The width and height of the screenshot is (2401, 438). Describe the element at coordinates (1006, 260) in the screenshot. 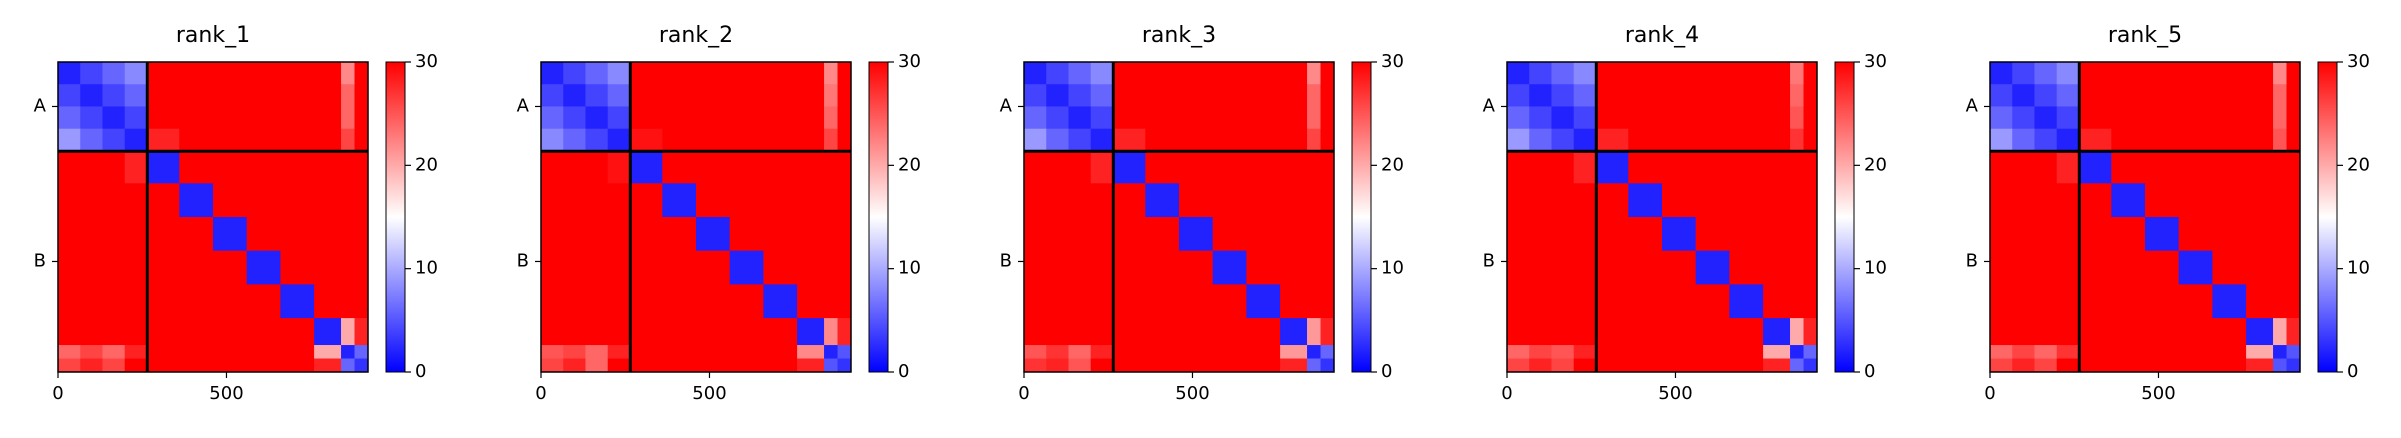

I see `y-tick-label: B` at that location.